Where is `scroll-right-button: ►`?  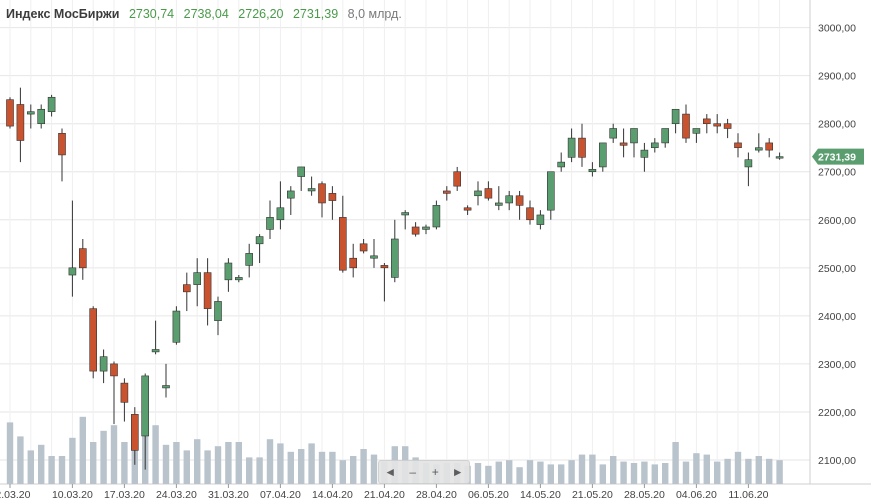
scroll-right-button: ► is located at coordinates (457, 472).